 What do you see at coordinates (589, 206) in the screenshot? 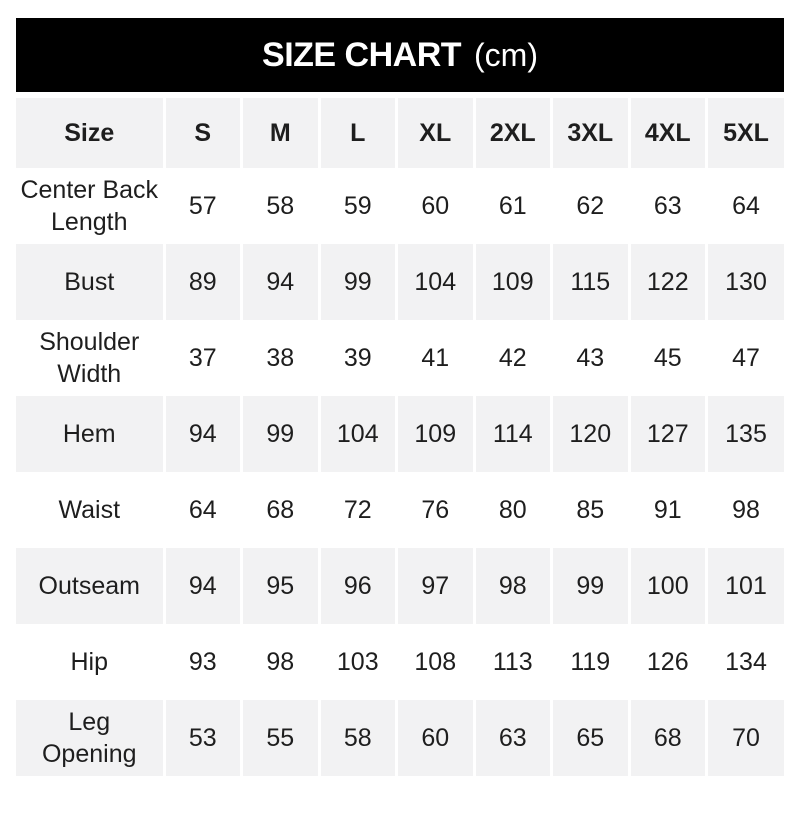
I see `size-value: 62` at bounding box center [589, 206].